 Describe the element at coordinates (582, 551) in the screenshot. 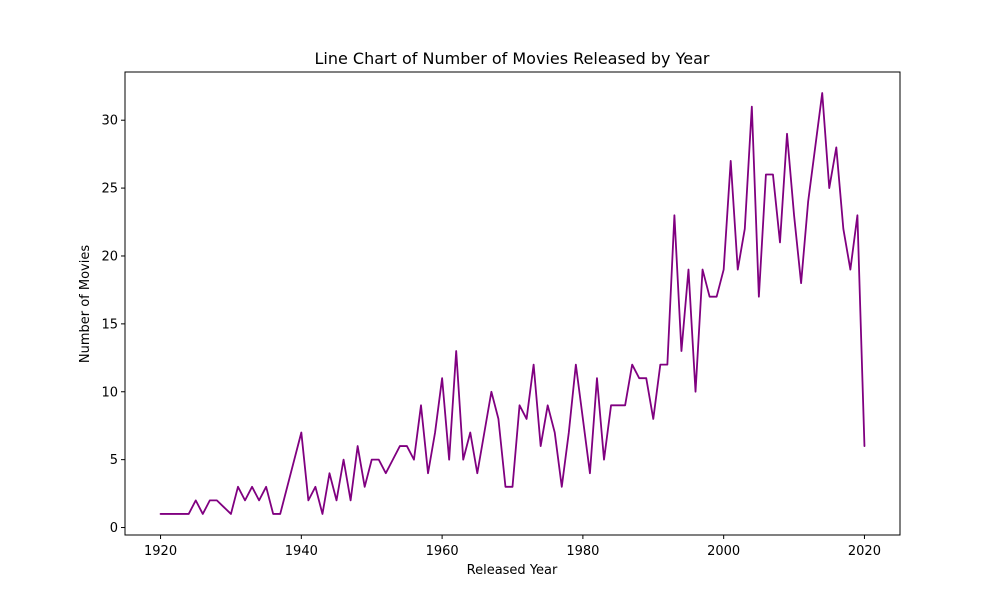

I see `x-tick-label: 1980` at that location.